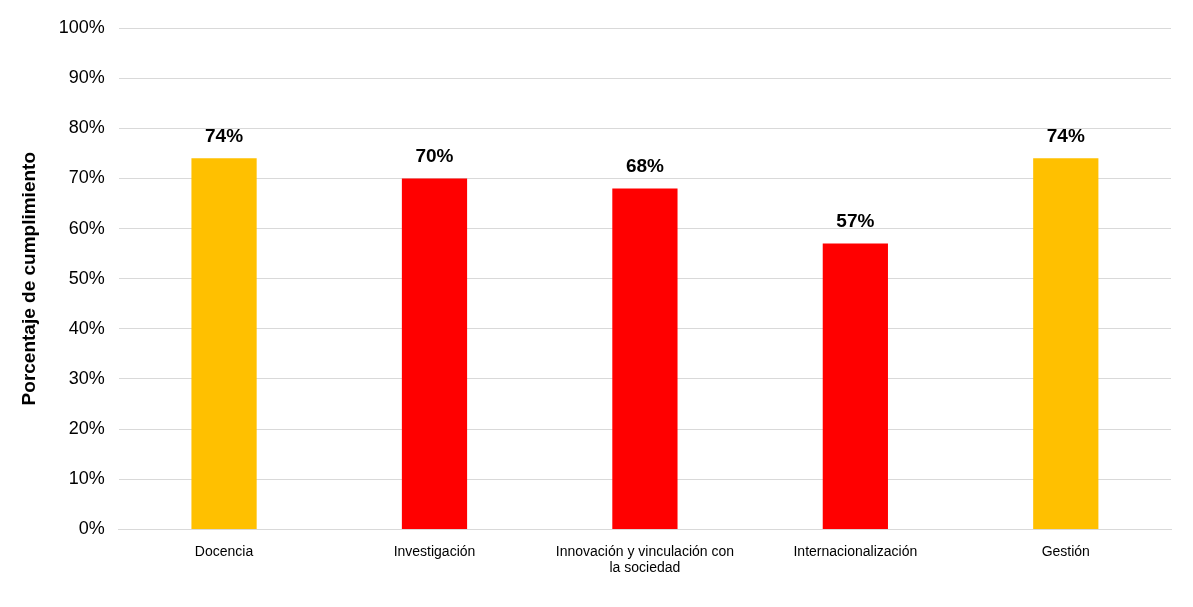  What do you see at coordinates (86, 177) in the screenshot?
I see `y-tick-label: 70%` at bounding box center [86, 177].